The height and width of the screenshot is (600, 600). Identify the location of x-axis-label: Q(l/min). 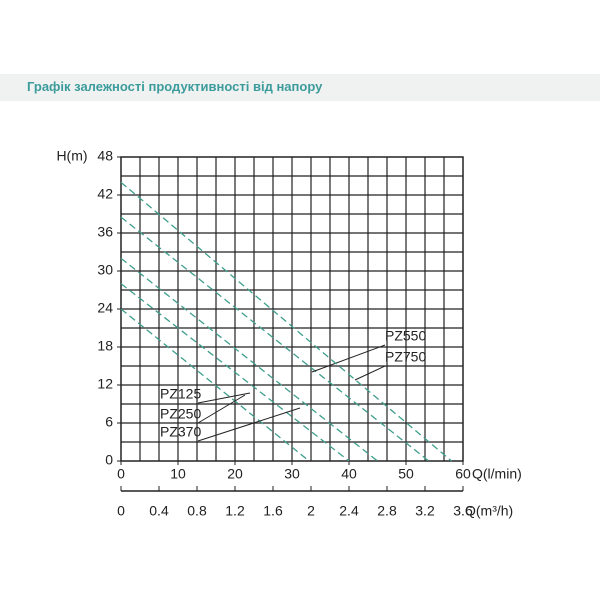
(497, 474).